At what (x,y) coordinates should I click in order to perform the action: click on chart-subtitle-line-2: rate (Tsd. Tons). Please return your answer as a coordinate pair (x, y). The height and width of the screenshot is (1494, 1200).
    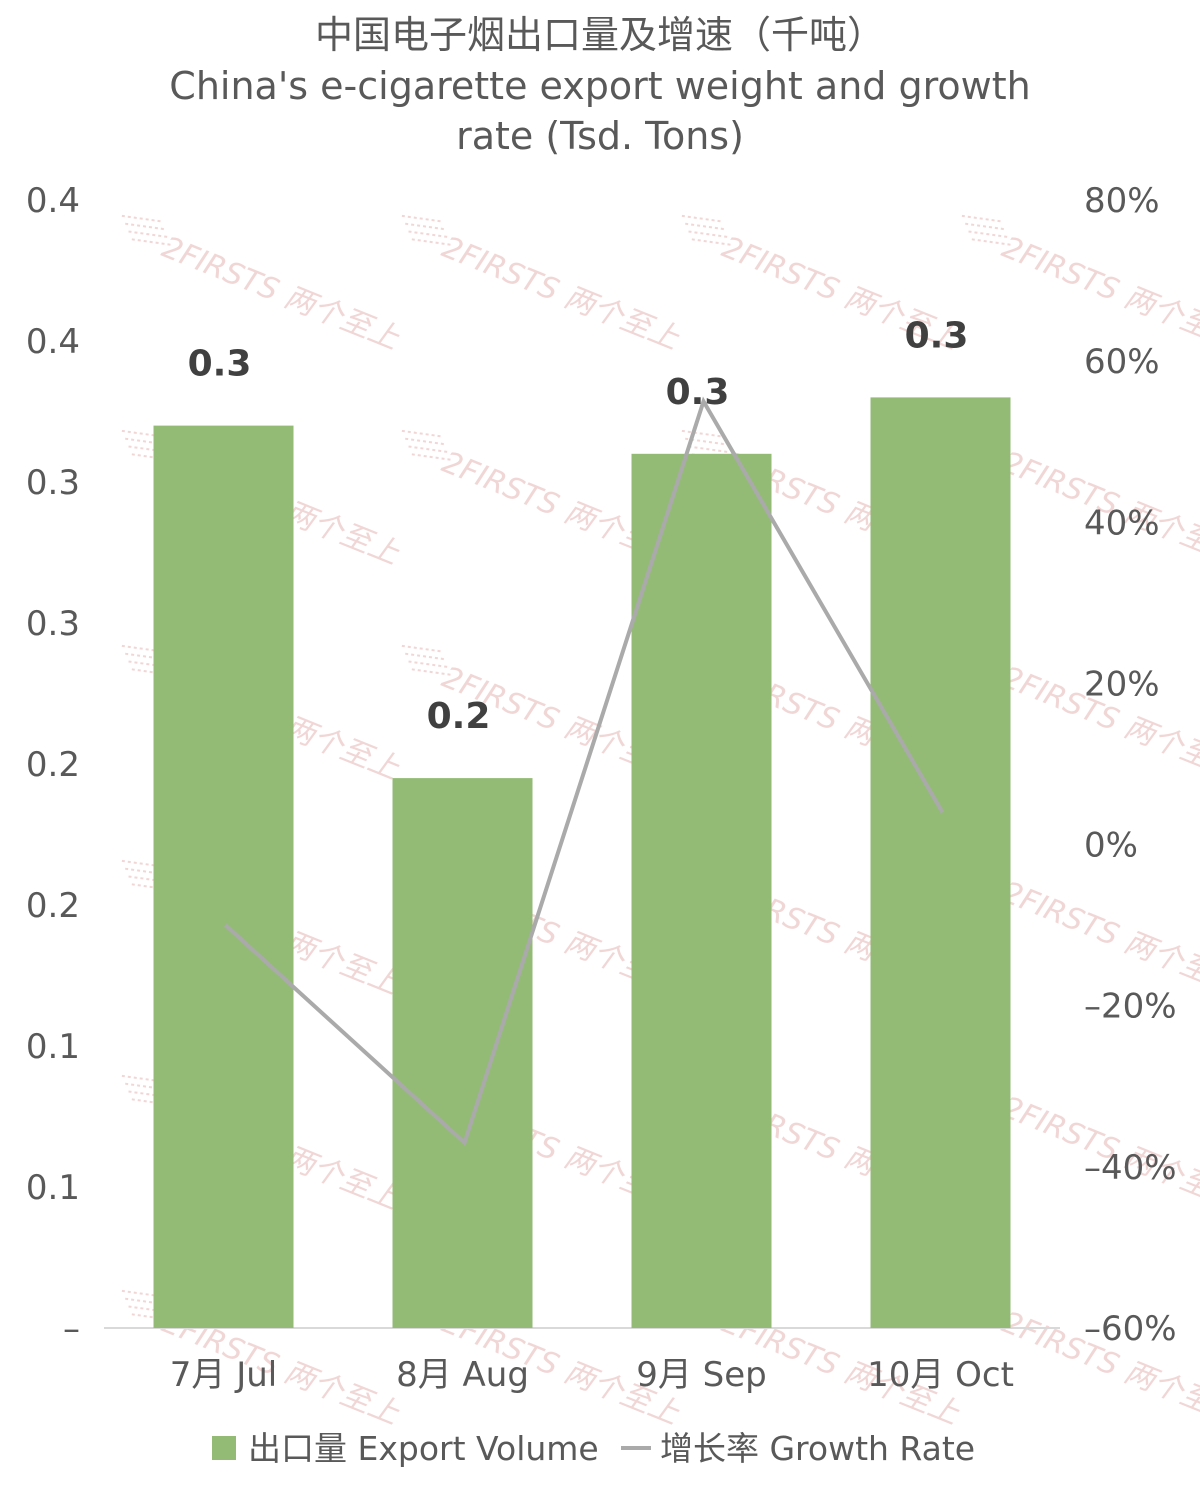
    Looking at the image, I should click on (600, 136).